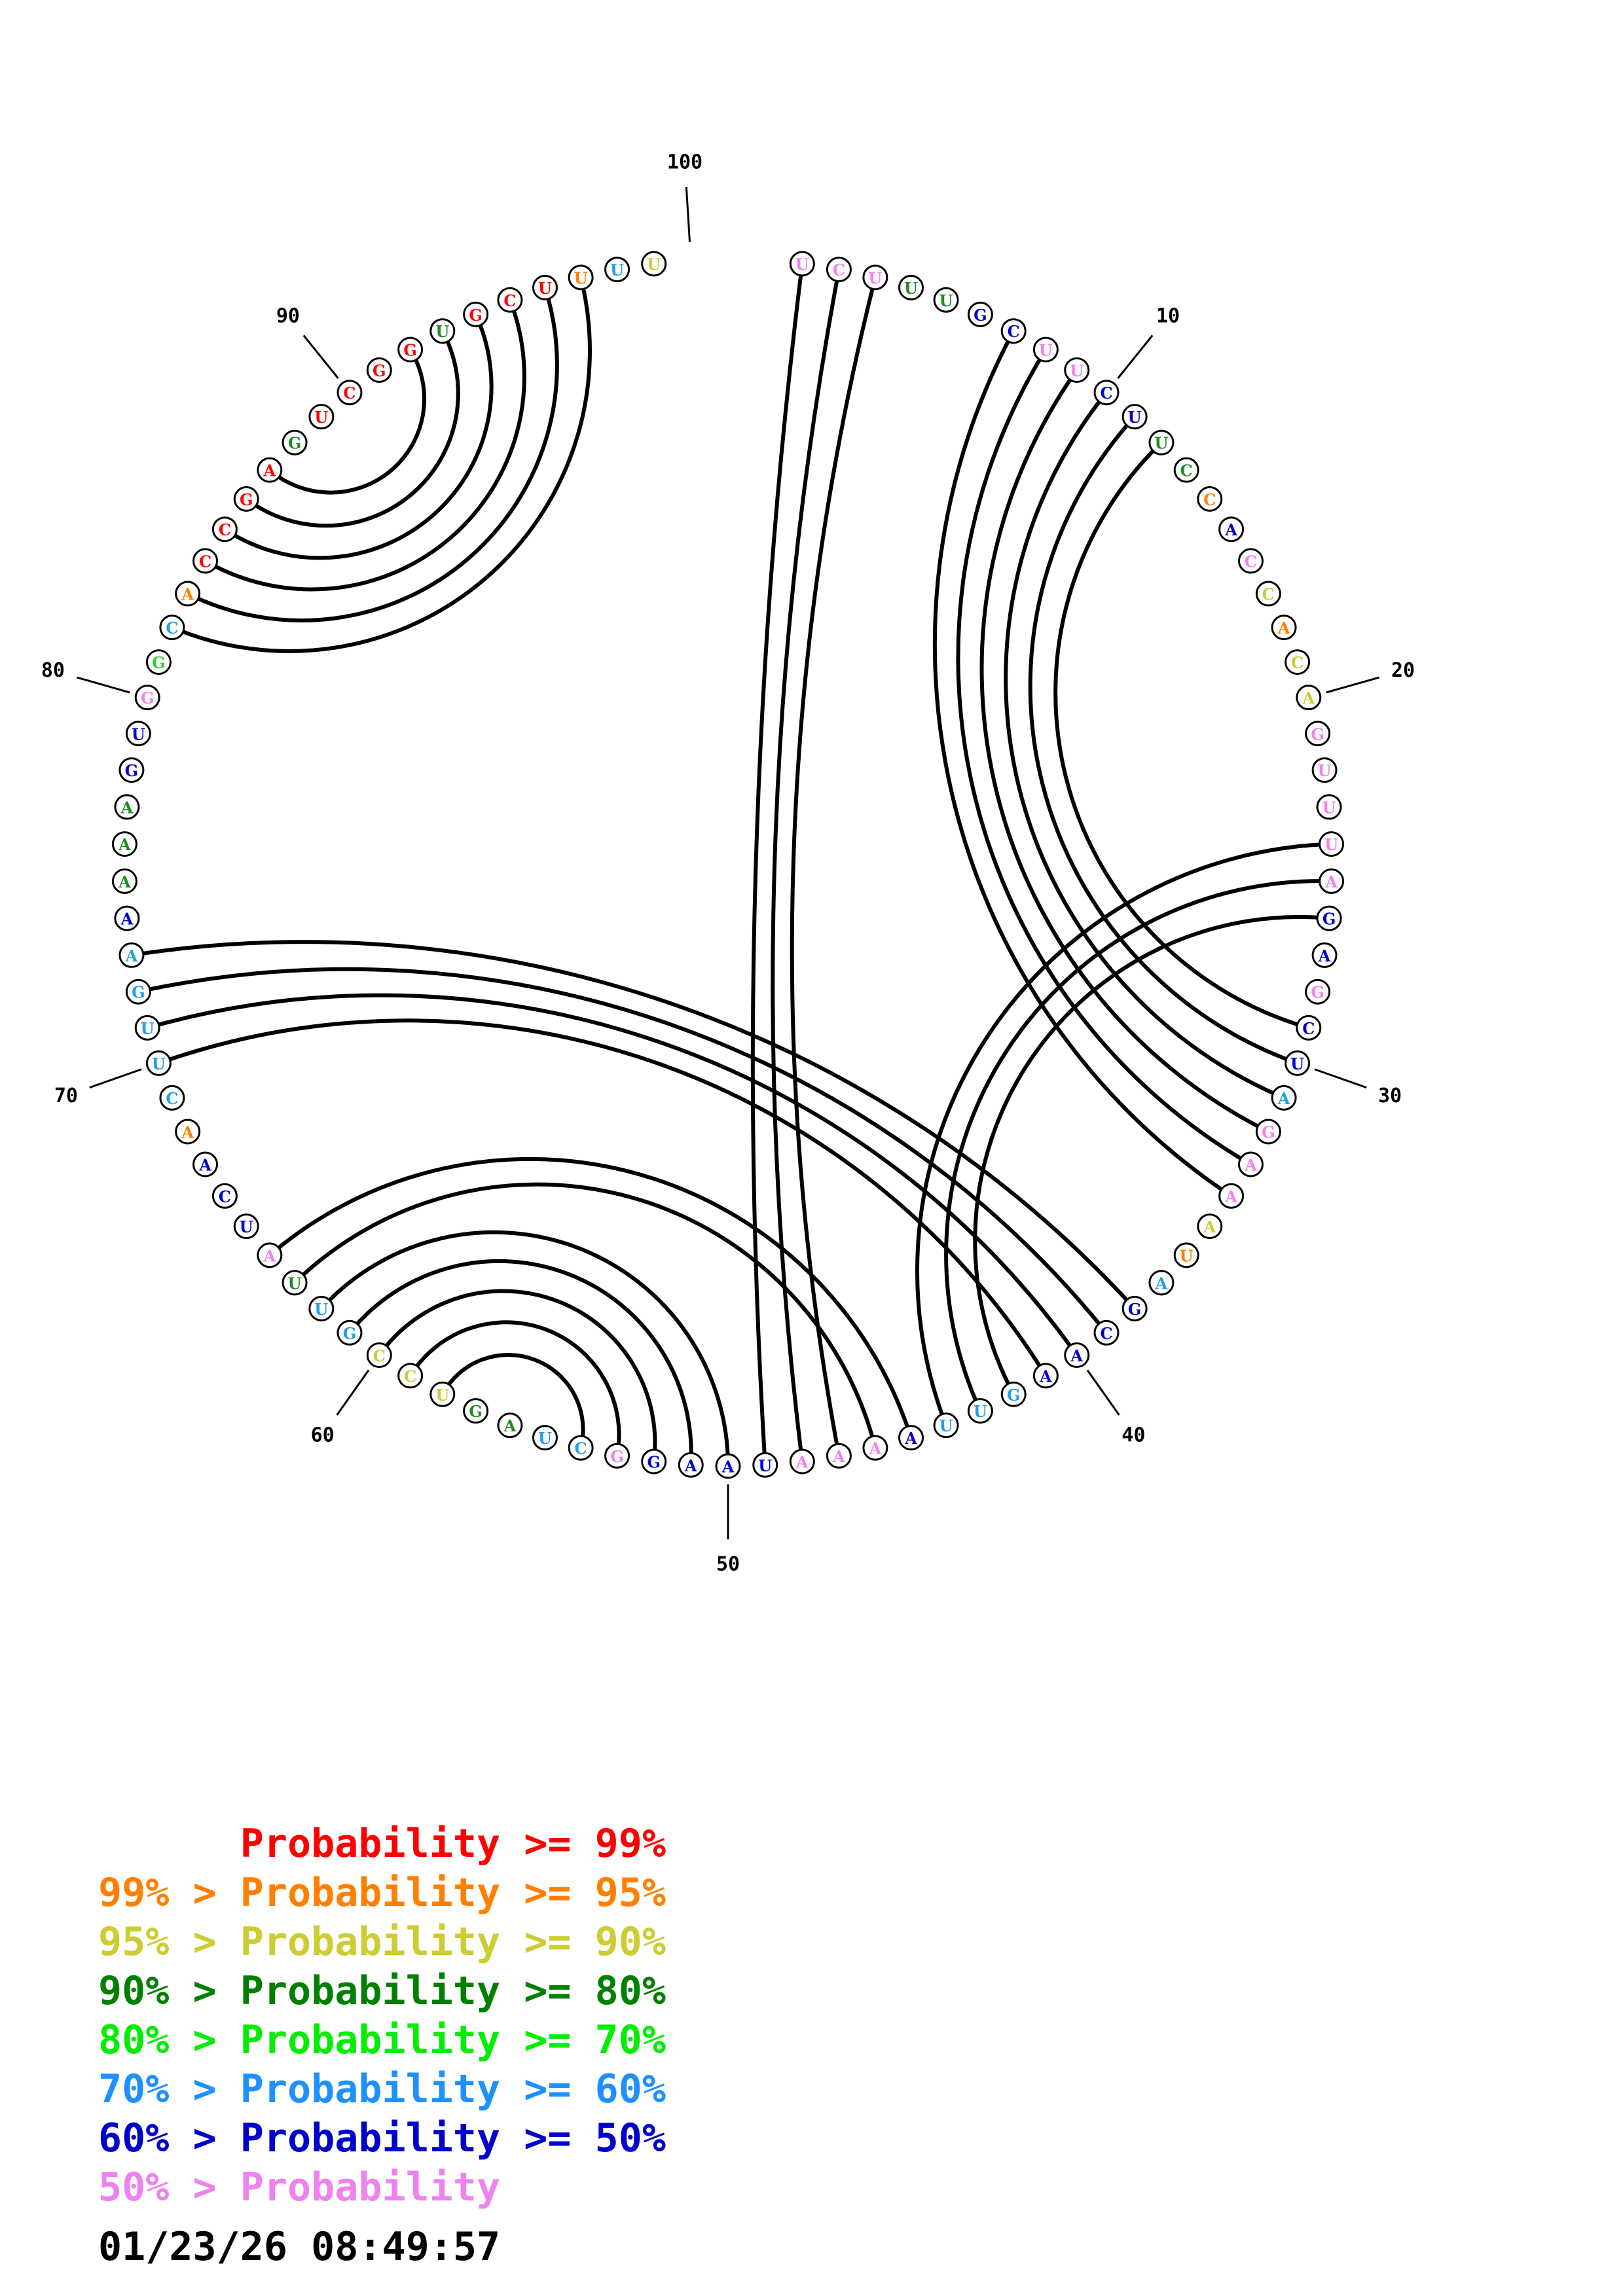 This screenshot has height=2296, width=1623. Describe the element at coordinates (288, 315) in the screenshot. I see `tick-label: 90` at that location.